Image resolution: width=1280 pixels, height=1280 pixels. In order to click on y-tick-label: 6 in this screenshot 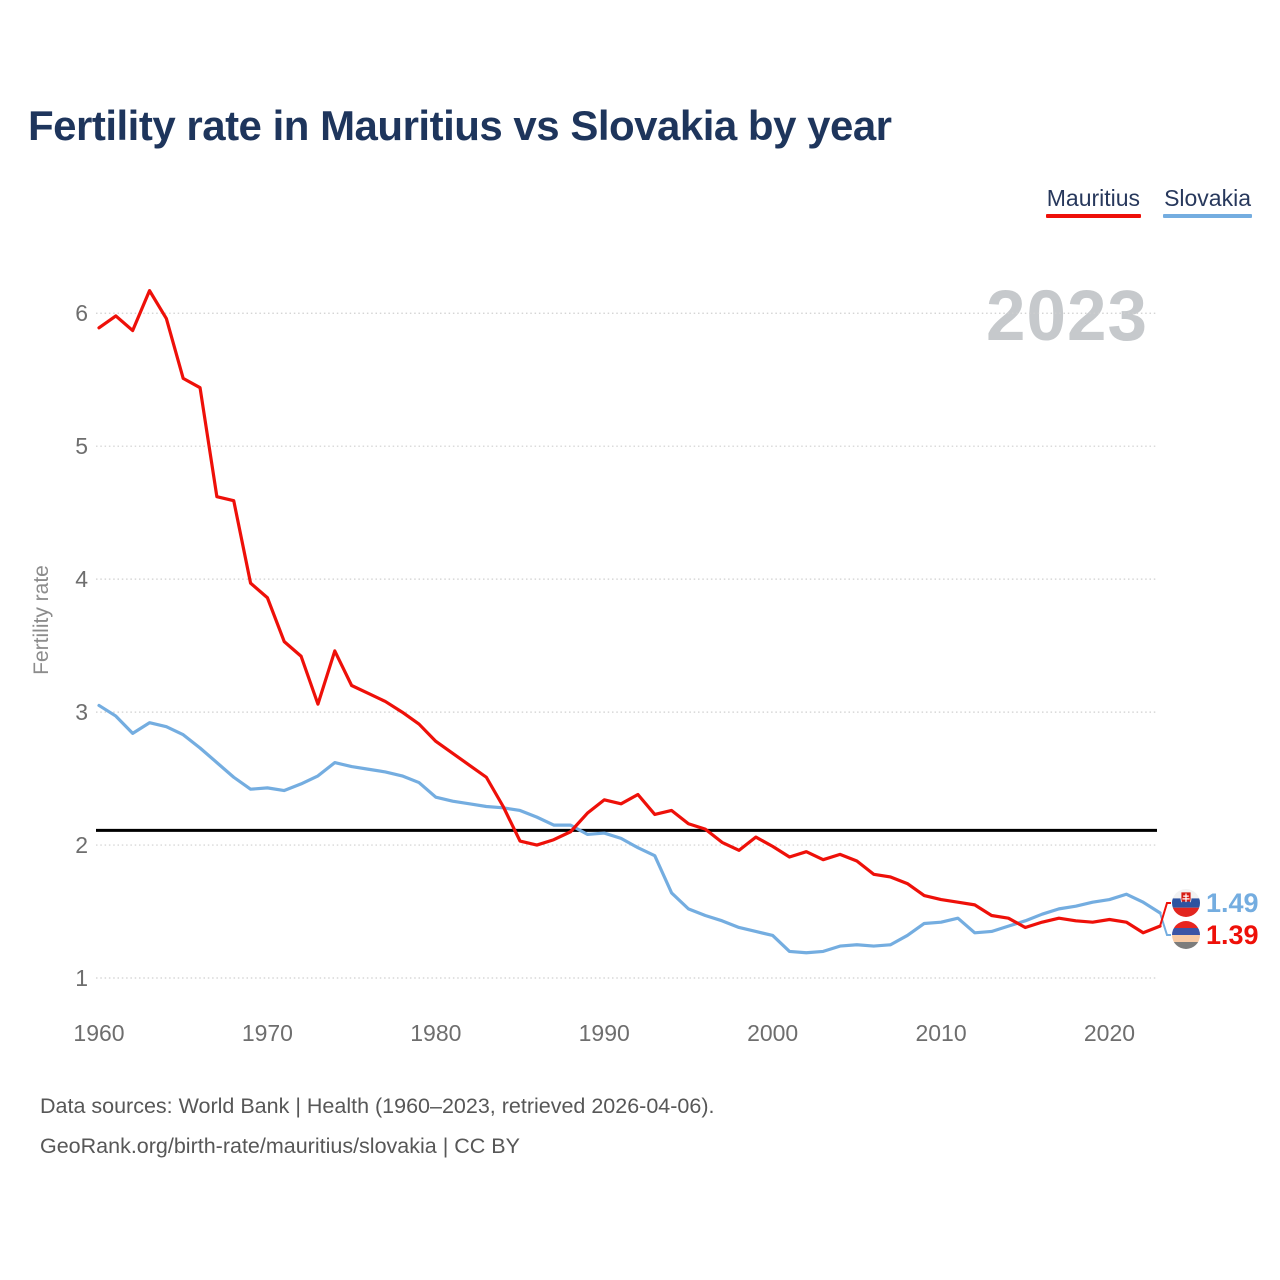, I will do `click(81, 313)`.